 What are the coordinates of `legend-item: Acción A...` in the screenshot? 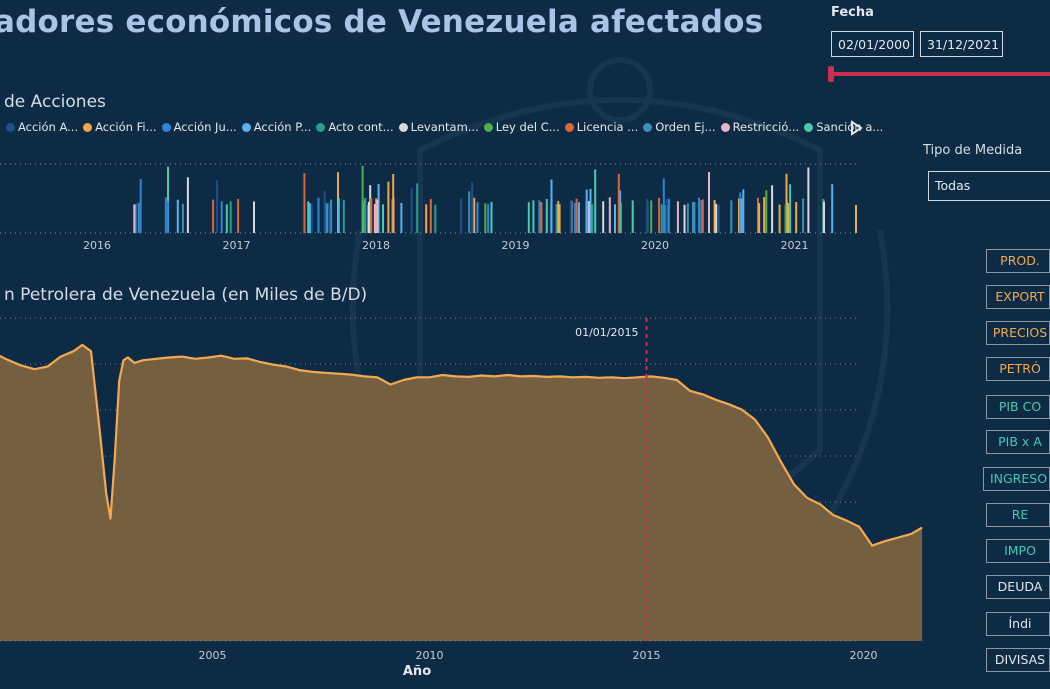 It's located at (42, 127).